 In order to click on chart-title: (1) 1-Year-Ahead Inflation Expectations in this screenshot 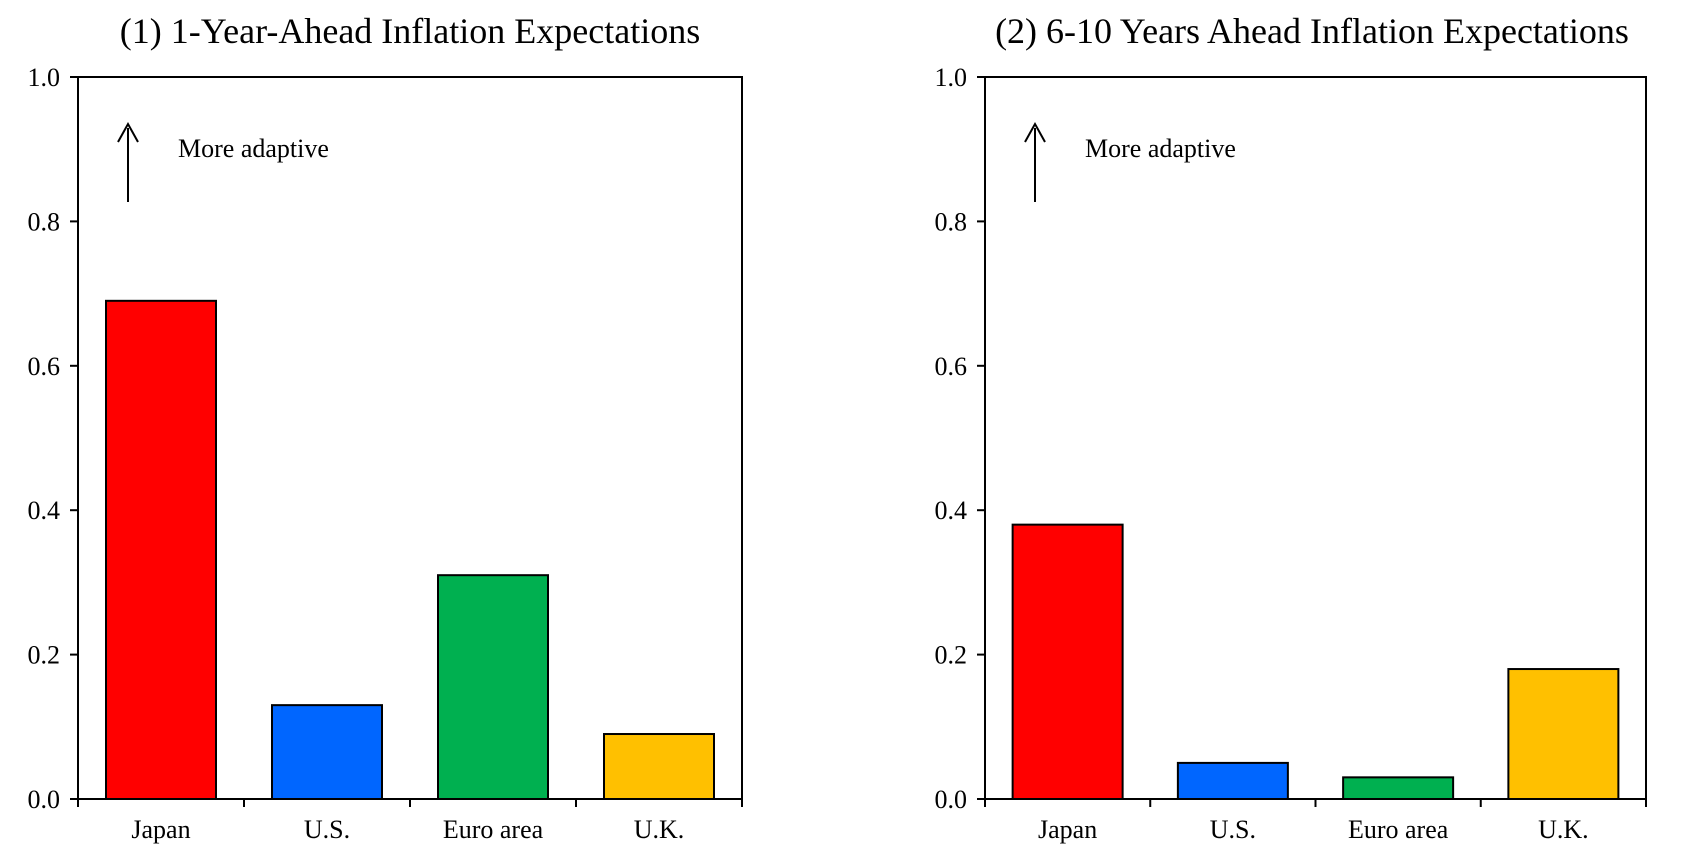, I will do `click(410, 31)`.